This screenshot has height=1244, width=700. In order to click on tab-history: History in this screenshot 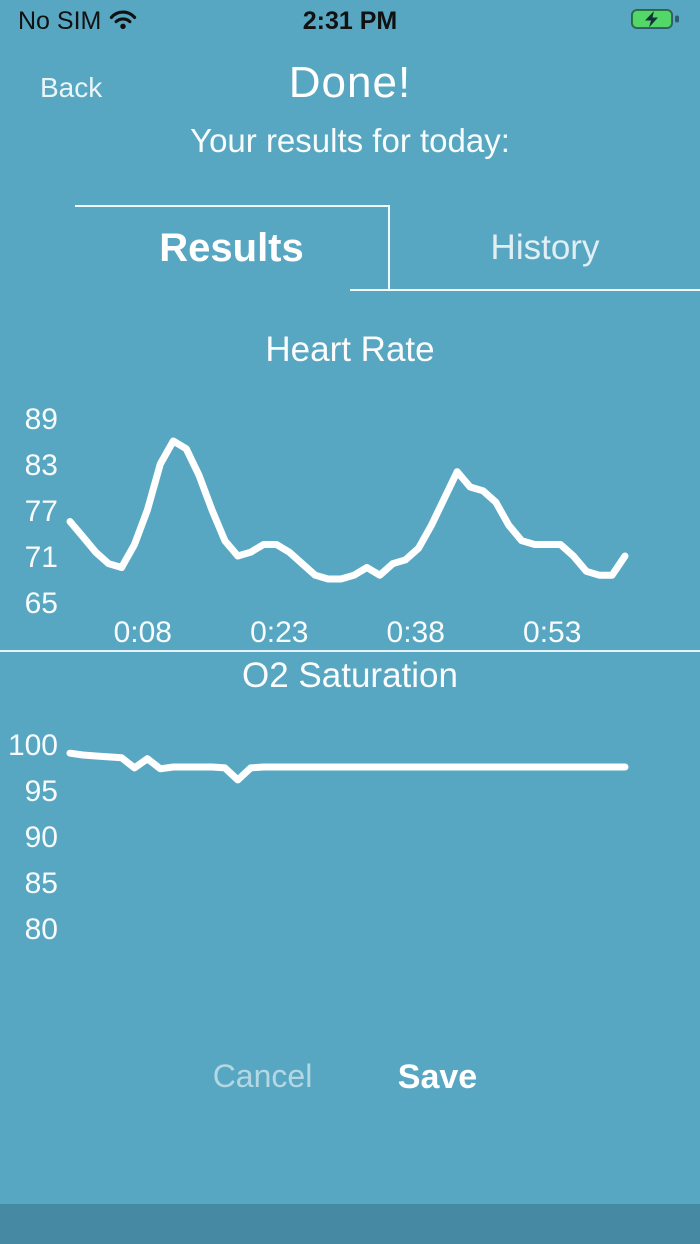, I will do `click(545, 248)`.